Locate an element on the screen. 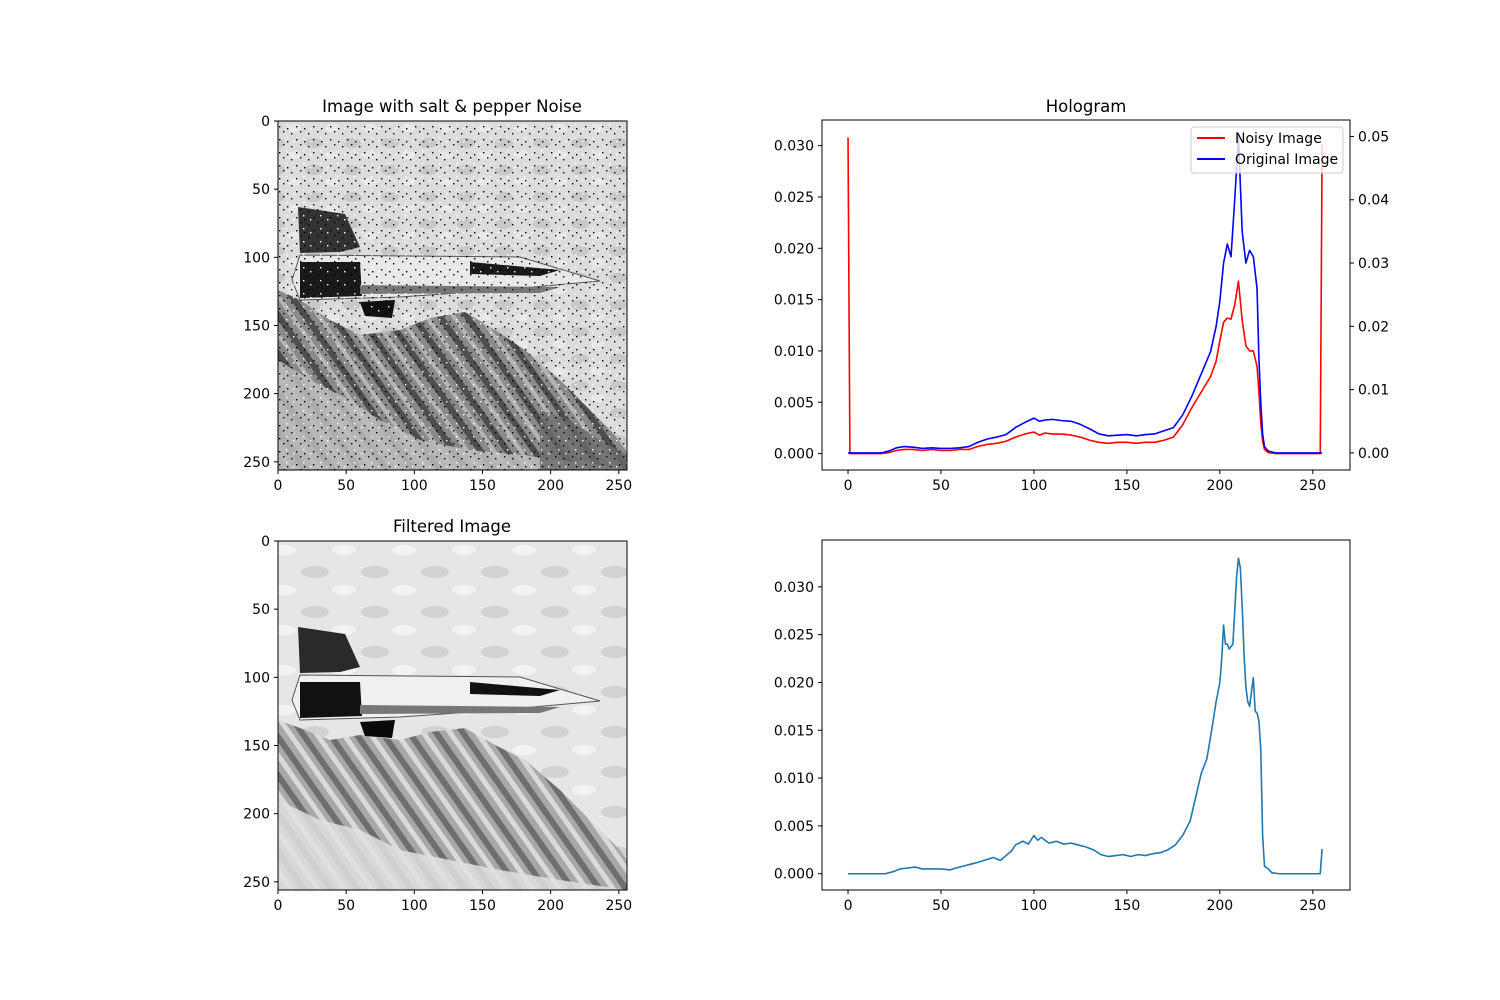 The image size is (1500, 1000). img1-xtick-label: 100 is located at coordinates (414, 486).